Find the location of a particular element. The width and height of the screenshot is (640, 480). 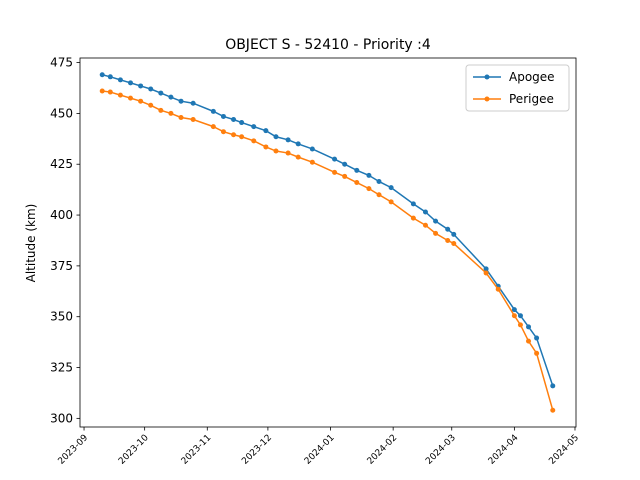

y-tick-label: 450 is located at coordinates (61, 113).